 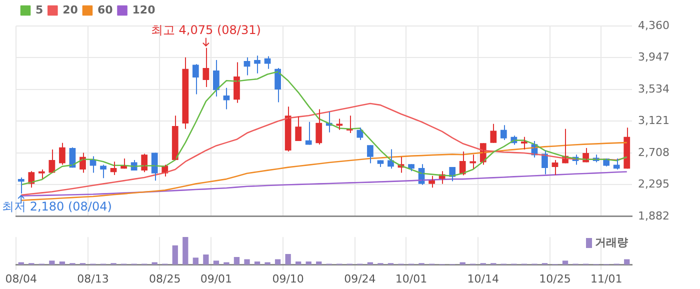 I want to click on x-tick-label: 10/14, so click(x=483, y=279).